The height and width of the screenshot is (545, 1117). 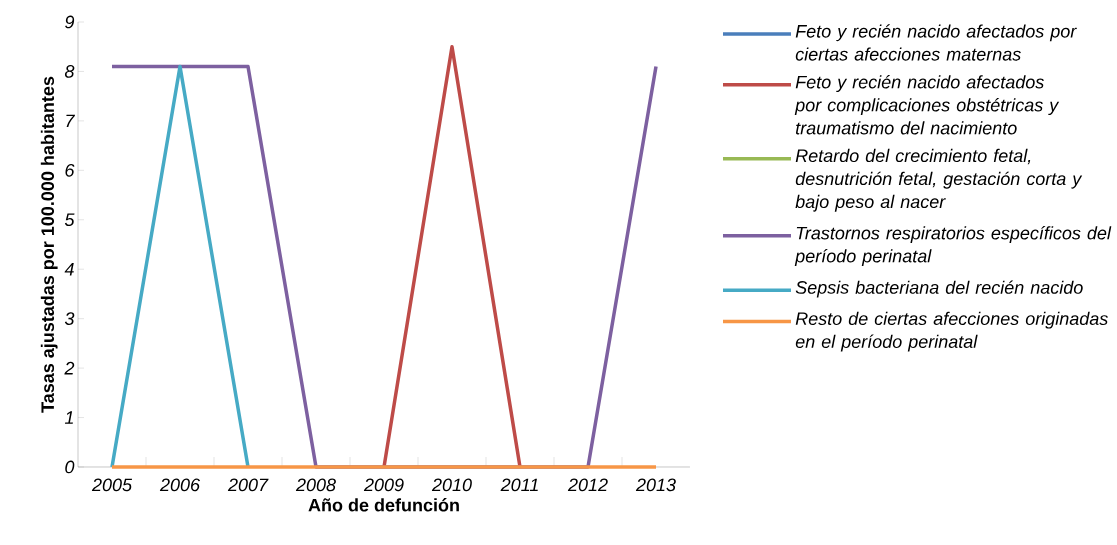 I want to click on y-tick-label: 4, so click(x=69, y=269).